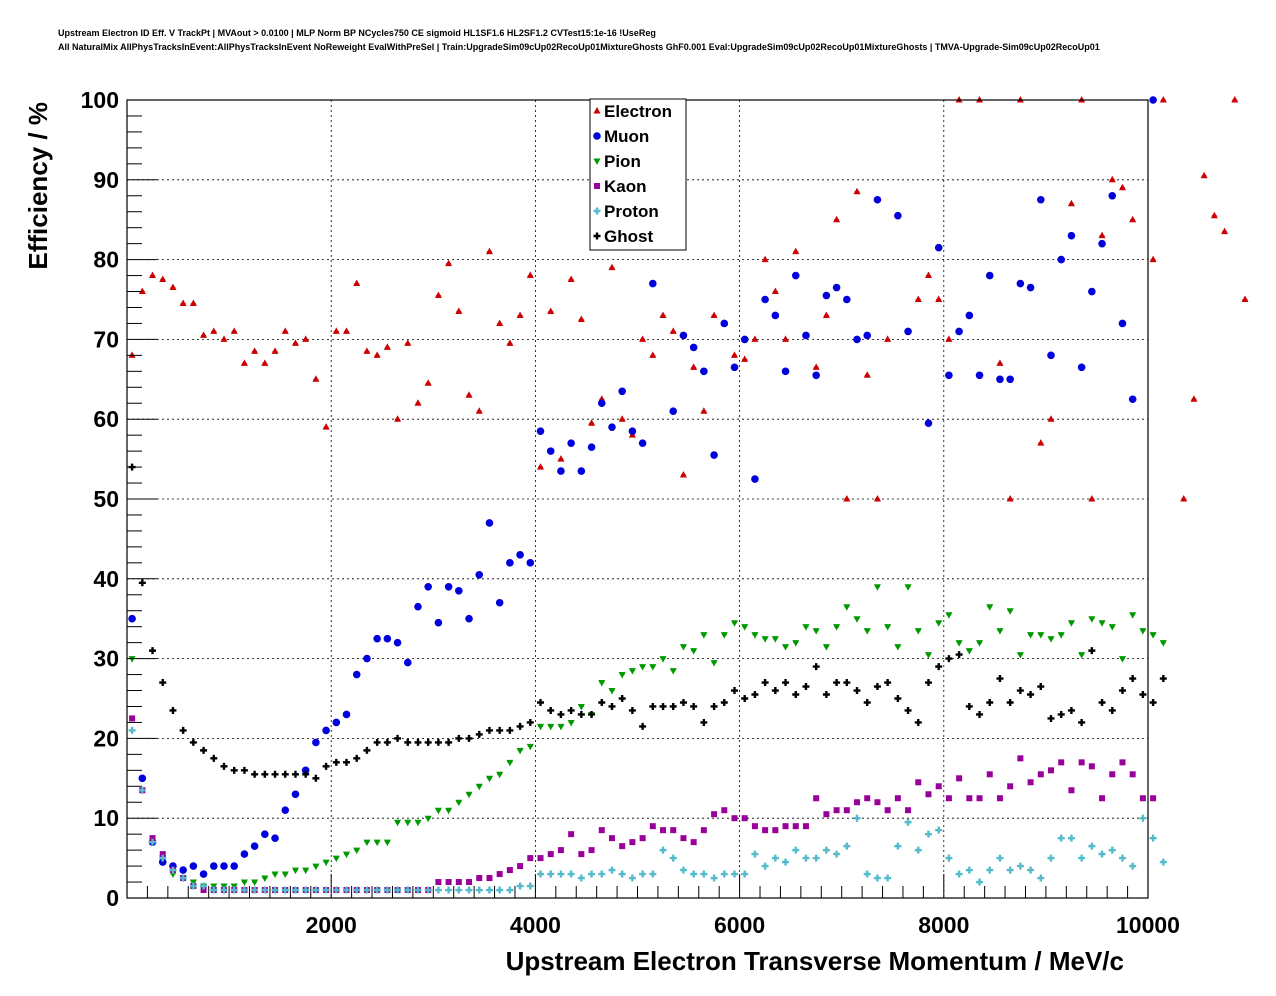  What do you see at coordinates (106, 499) in the screenshot?
I see `y-tick-label: 50` at bounding box center [106, 499].